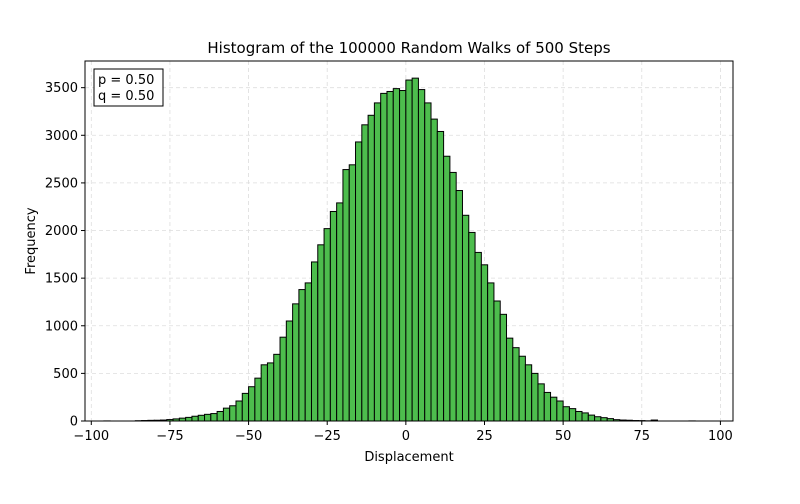 Image resolution: width=800 pixels, height=504 pixels. Describe the element at coordinates (326, 436) in the screenshot. I see `x-tick-label: −25` at that location.